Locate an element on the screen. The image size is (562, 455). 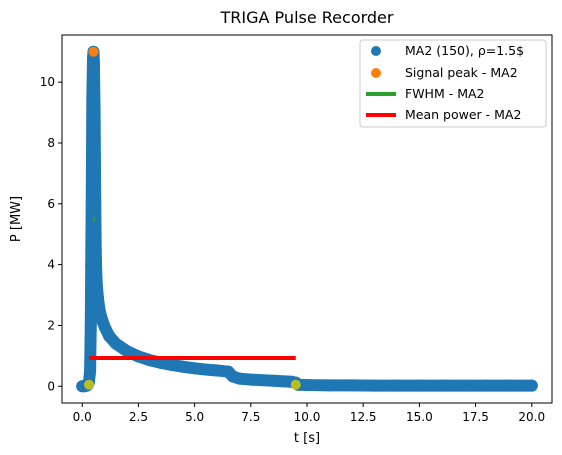
legend-box is located at coordinates (453, 83).